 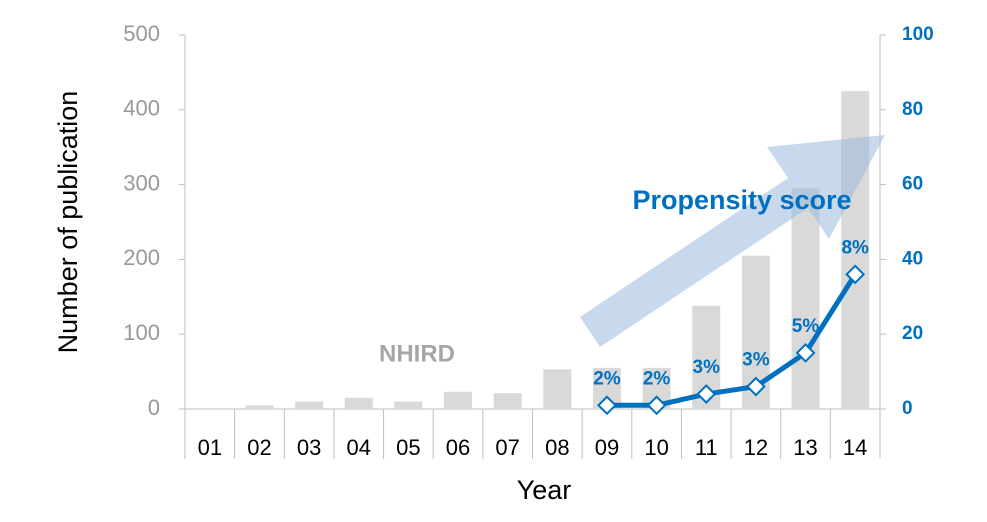 I want to click on y2-tick-label: 60, so click(x=912, y=184).